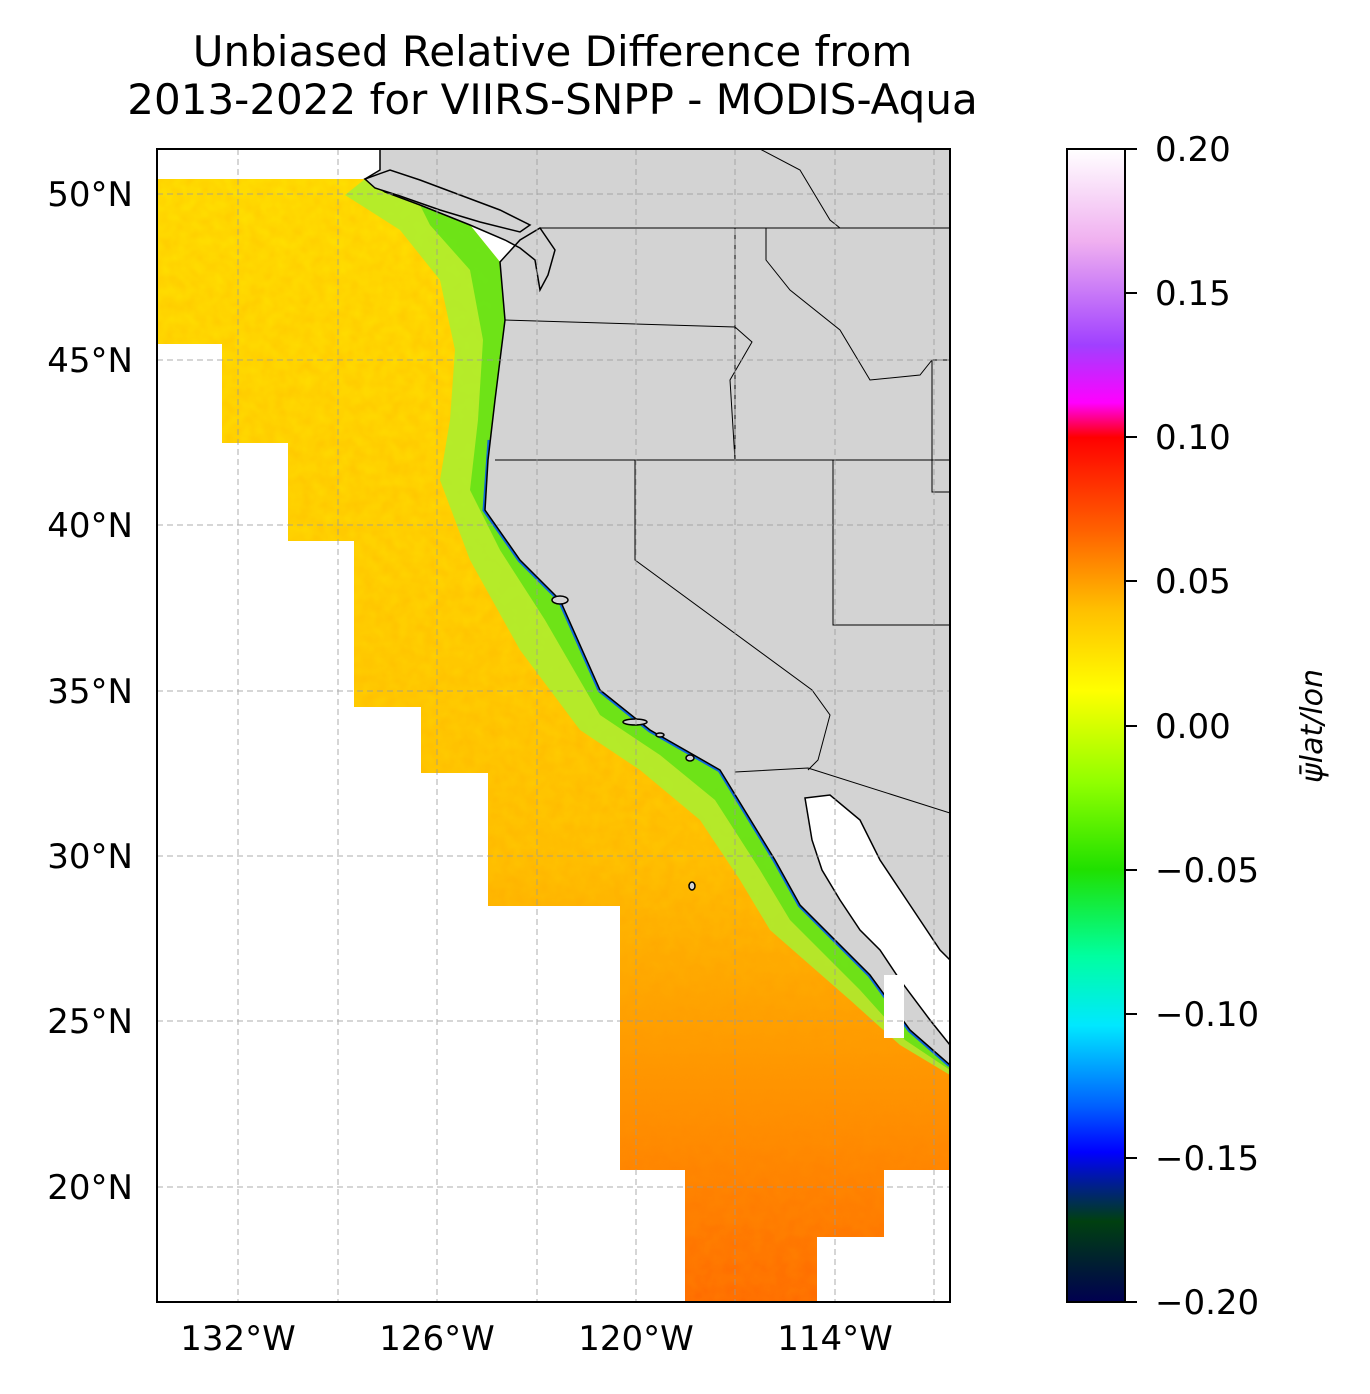 Image resolution: width=1370 pixels, height=1394 pixels. Describe the element at coordinates (1207, 1015) in the screenshot. I see `colorbar-tick-label: −0.10` at that location.